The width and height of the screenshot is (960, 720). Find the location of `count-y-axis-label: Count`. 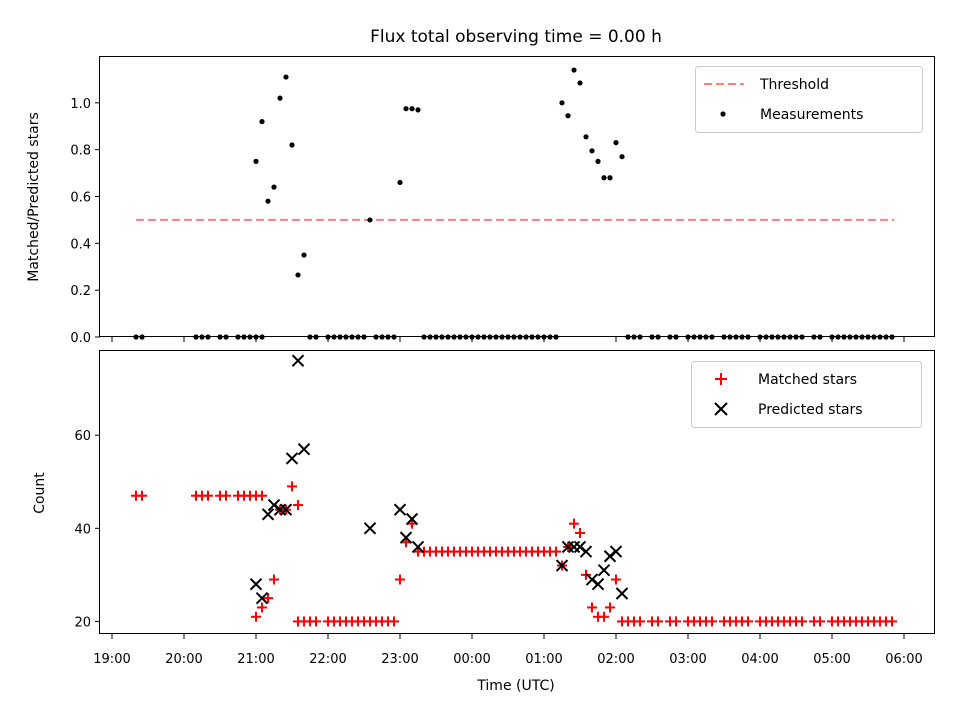

count-y-axis-label: Count is located at coordinates (40, 493).